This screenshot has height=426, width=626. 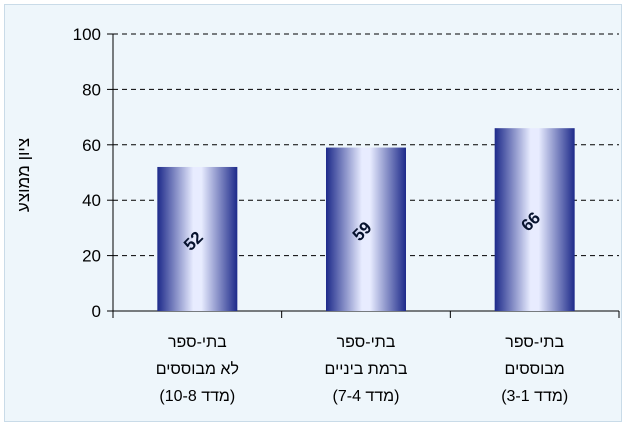 I want to click on y-axis-label: ציון ממוצע, so click(x=23, y=175).